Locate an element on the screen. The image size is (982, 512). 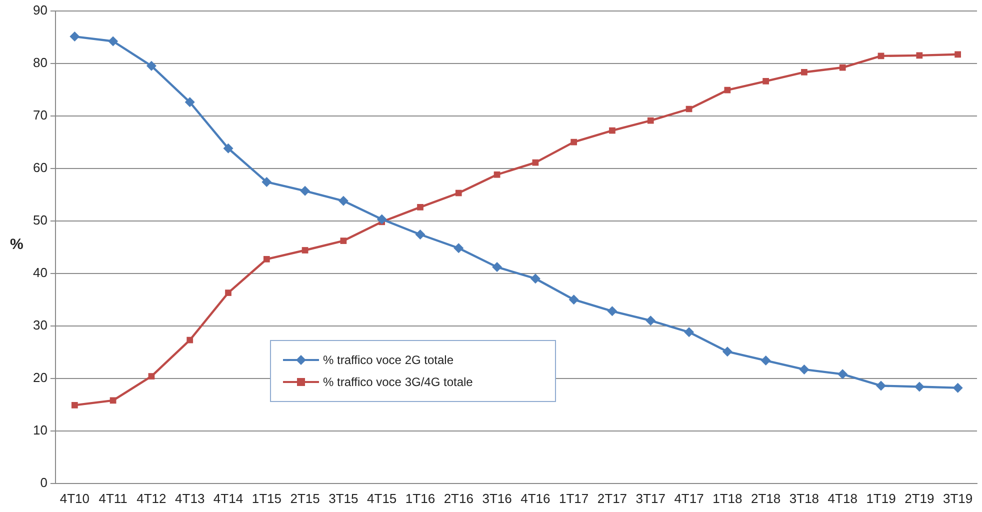
legend-label: % traffico voce 2G totale is located at coordinates (388, 360).